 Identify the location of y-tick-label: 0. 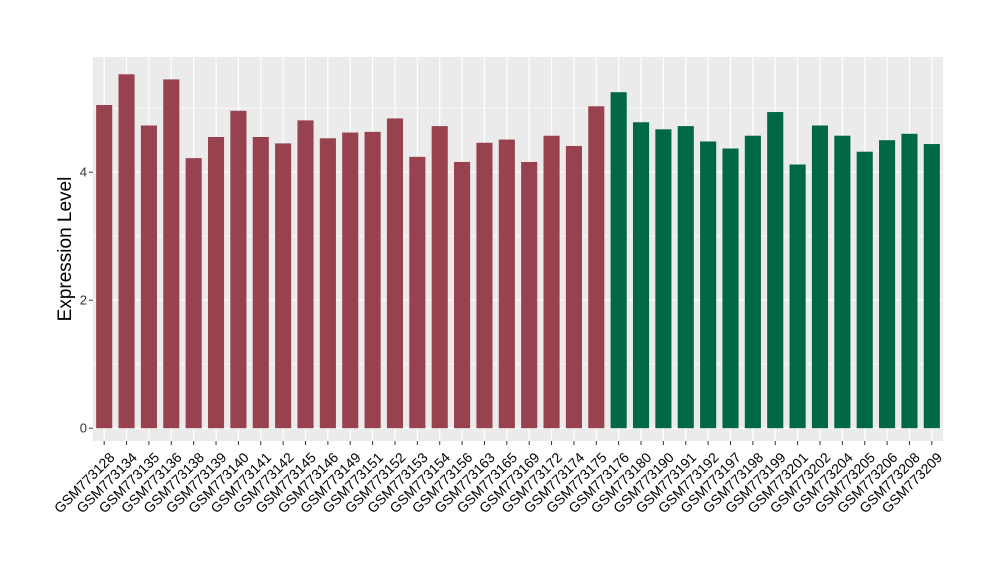
(83, 428).